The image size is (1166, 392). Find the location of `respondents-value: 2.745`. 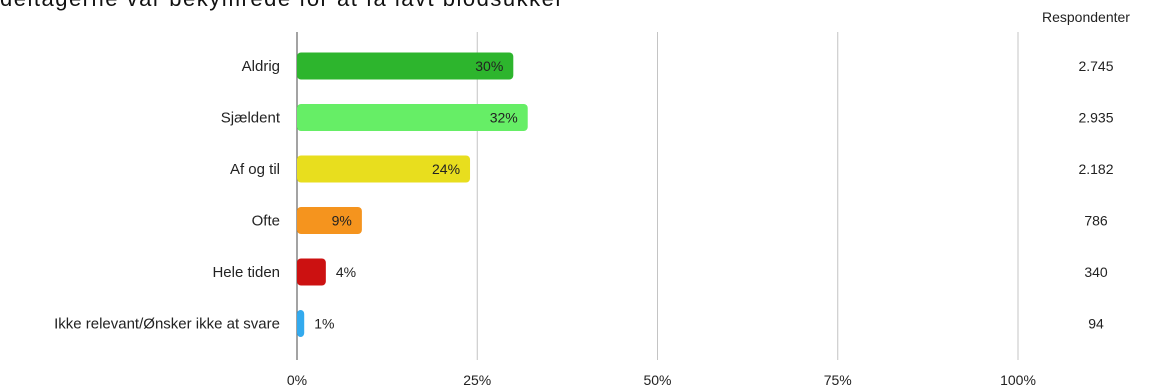

respondents-value: 2.745 is located at coordinates (1095, 66).